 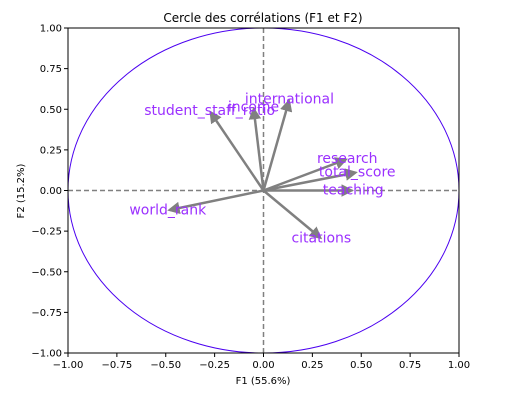 What do you see at coordinates (68, 365) in the screenshot?
I see `x-tick-label: −1.00` at bounding box center [68, 365].